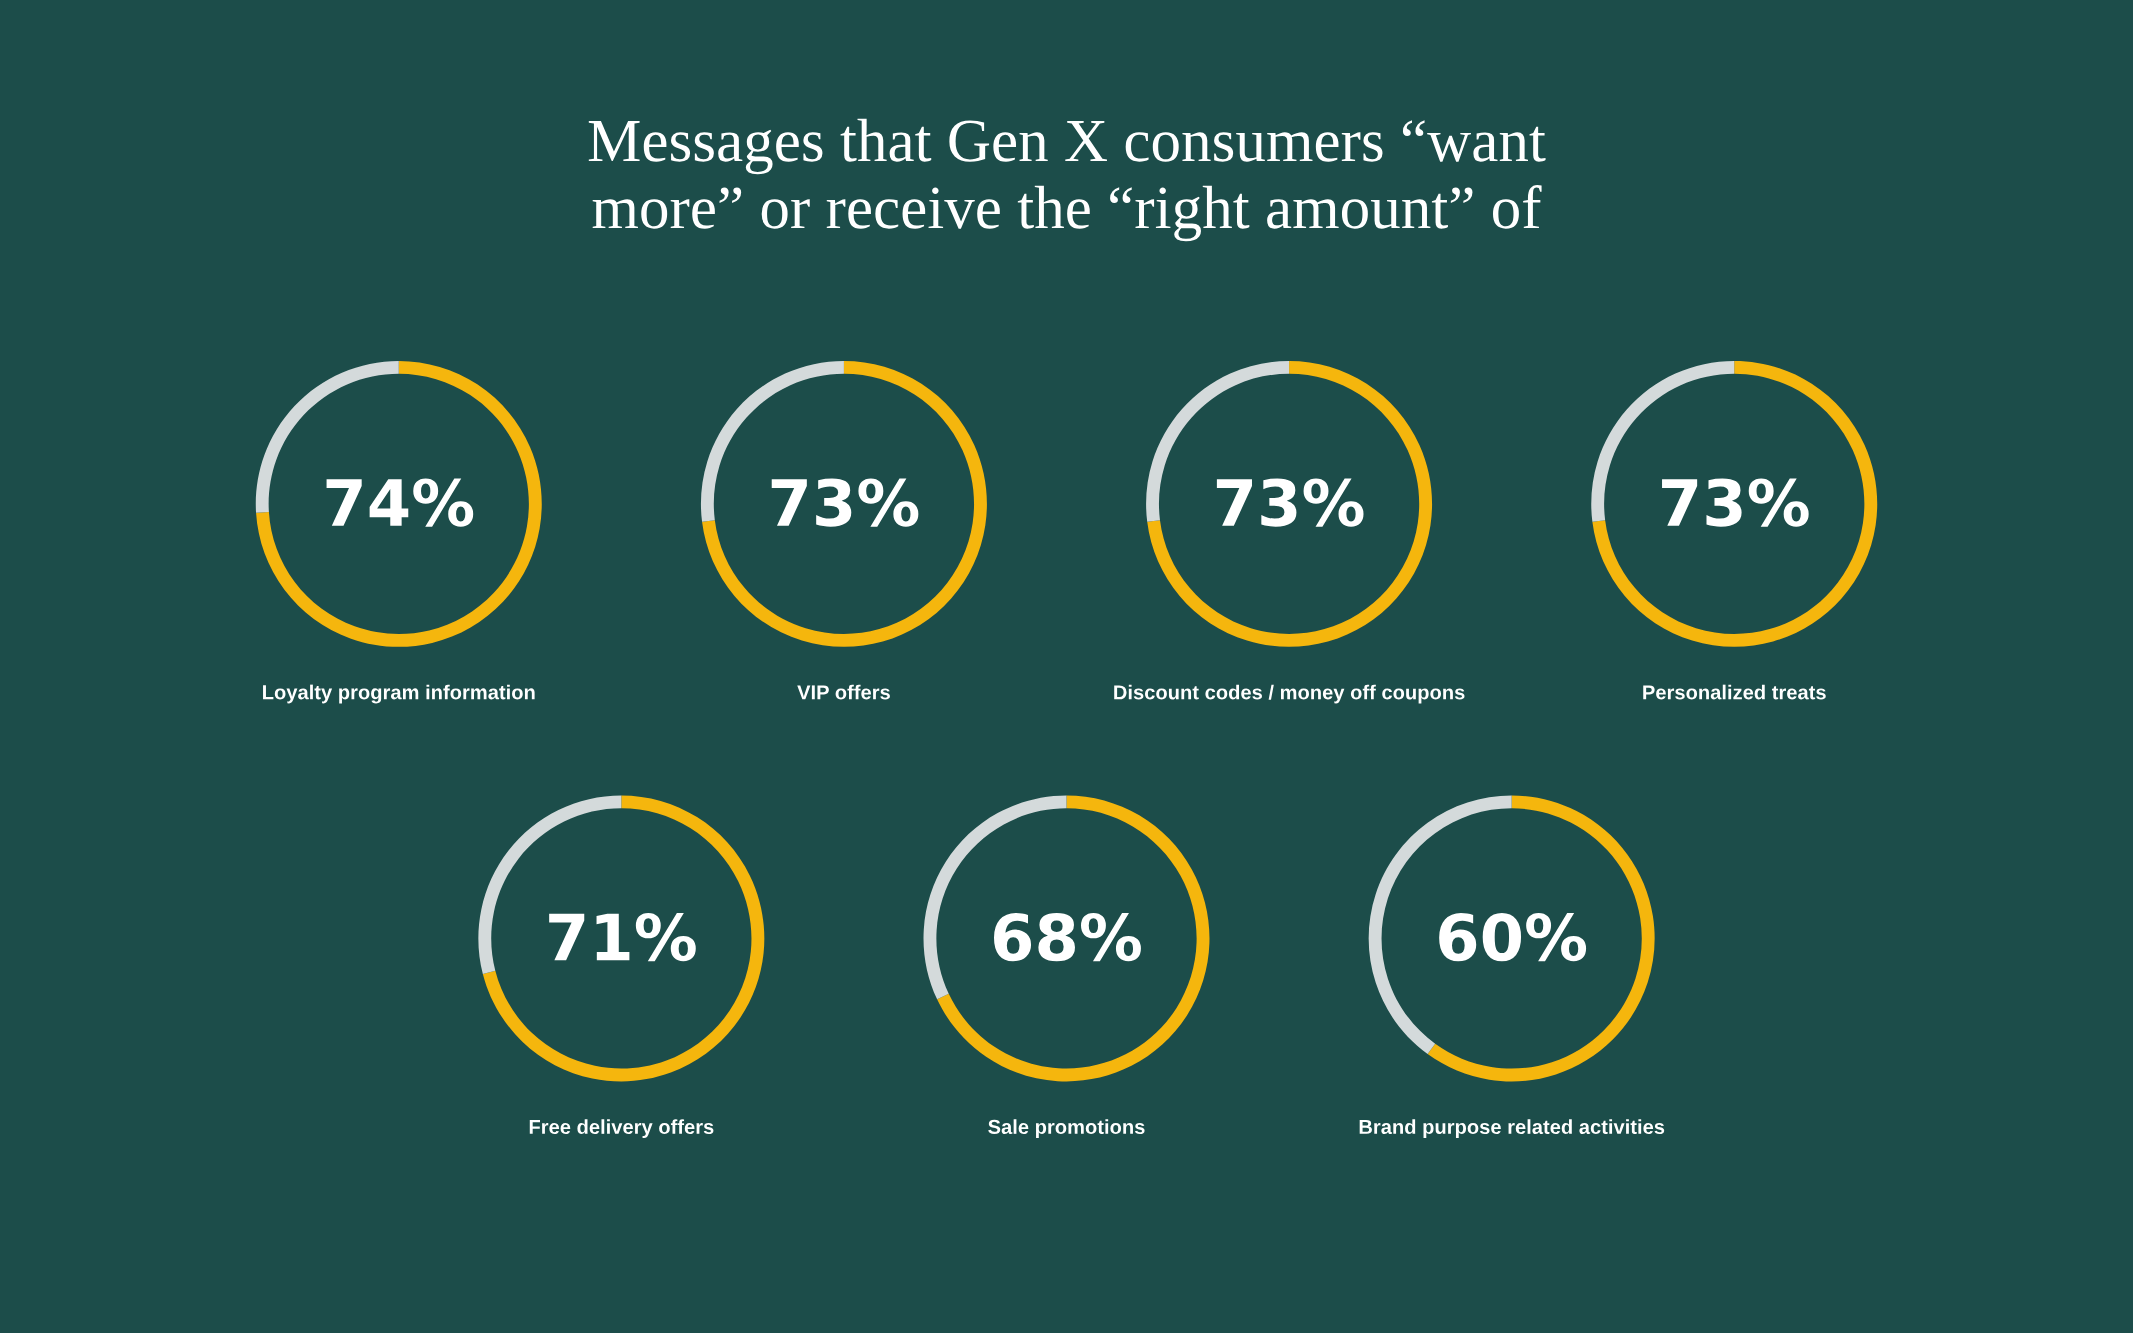  I want to click on data-label: 74%, so click(400, 502).